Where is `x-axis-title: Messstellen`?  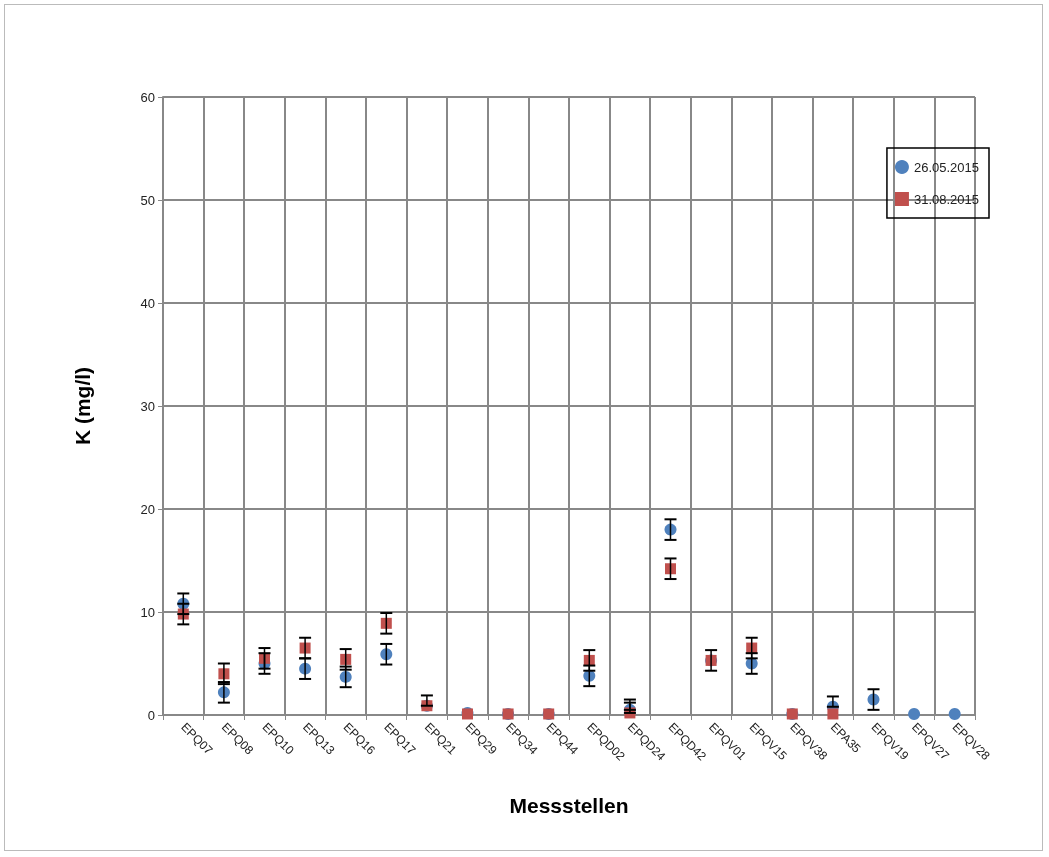
x-axis-title: Messstellen is located at coordinates (569, 805).